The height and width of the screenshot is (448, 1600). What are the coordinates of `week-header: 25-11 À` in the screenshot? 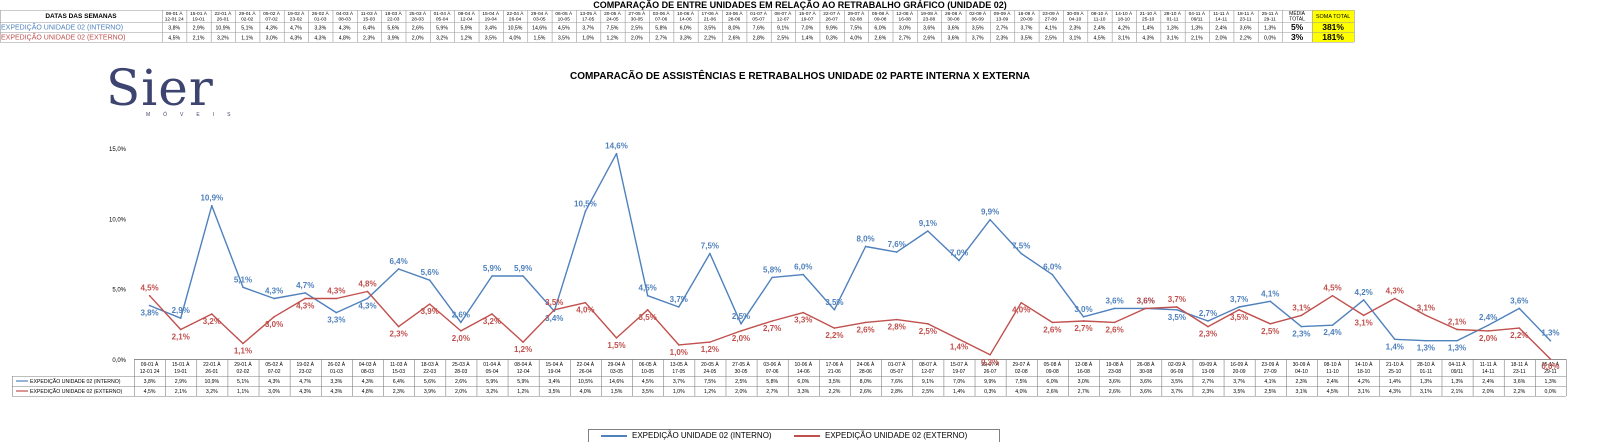 It's located at (1270, 13).